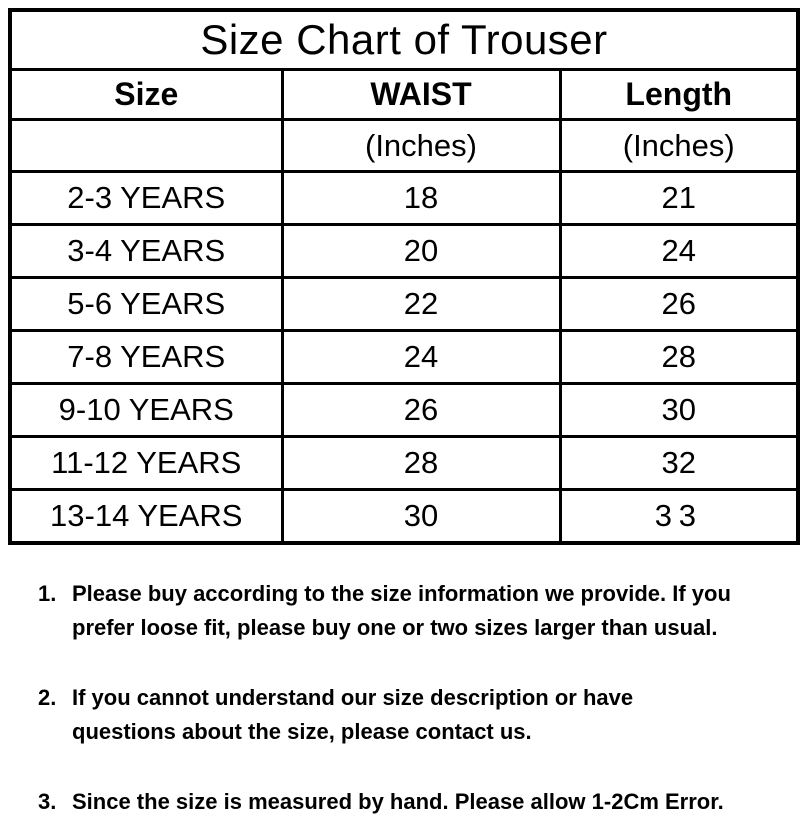 The height and width of the screenshot is (837, 800). I want to click on note-number: 3., so click(47, 801).